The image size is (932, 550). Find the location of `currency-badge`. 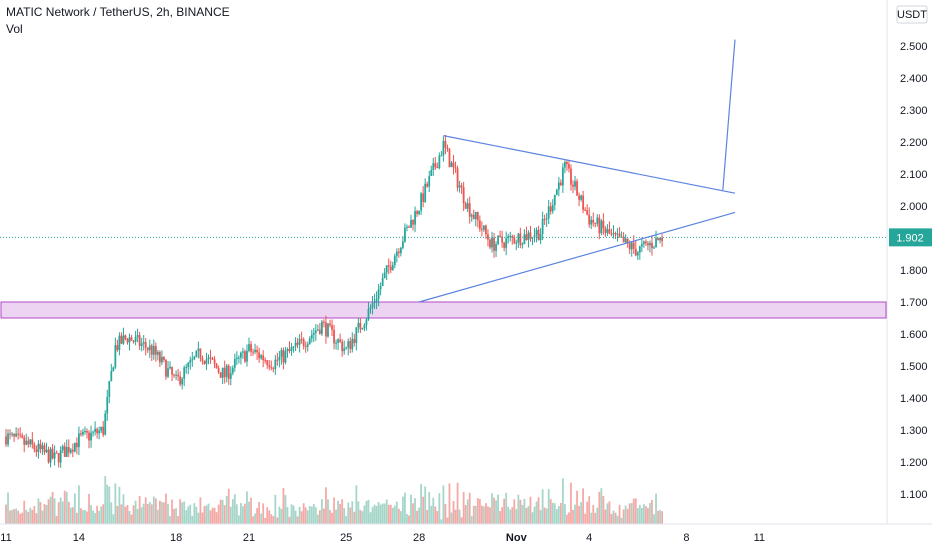

currency-badge is located at coordinates (912, 14).